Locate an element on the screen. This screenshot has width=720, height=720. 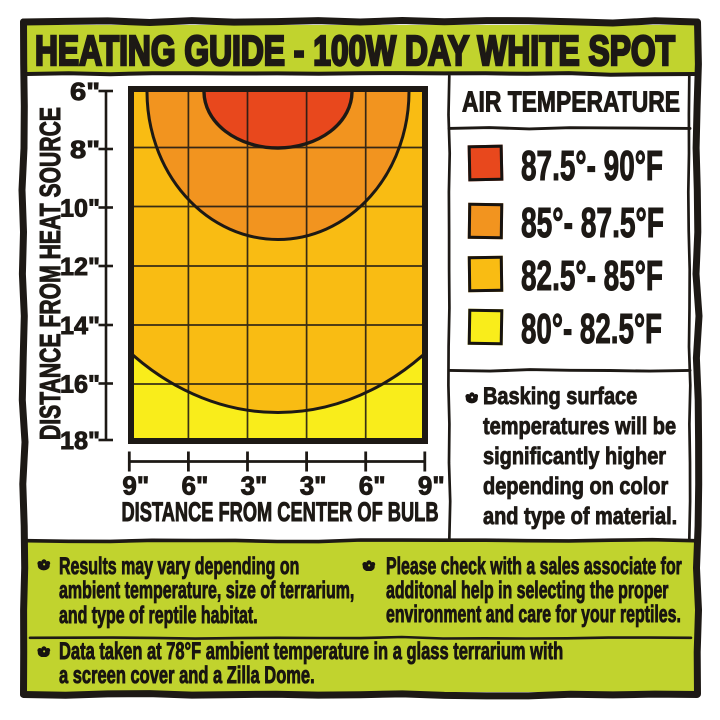
svg-text: 14" is located at coordinates (80, 326).